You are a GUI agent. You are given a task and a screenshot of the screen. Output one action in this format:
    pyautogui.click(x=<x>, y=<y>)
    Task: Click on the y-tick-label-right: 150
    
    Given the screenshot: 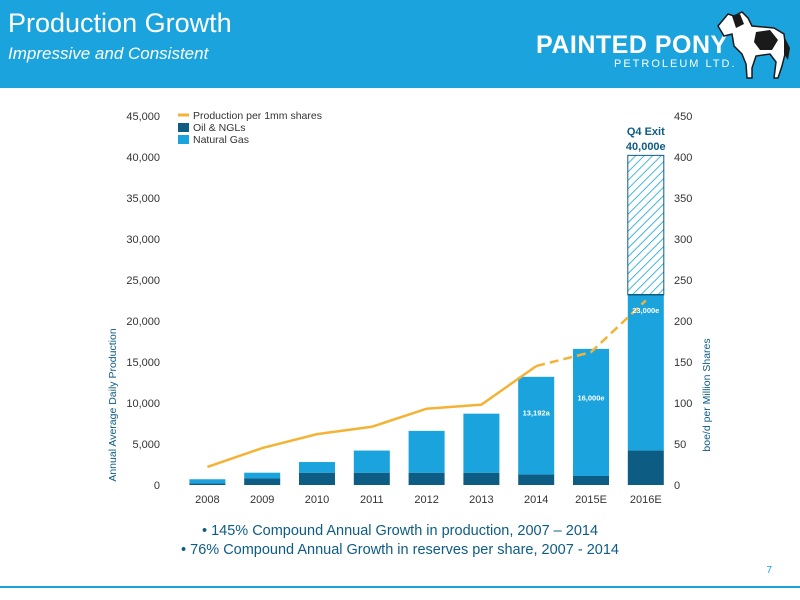 What is the action you would take?
    pyautogui.click(x=683, y=363)
    